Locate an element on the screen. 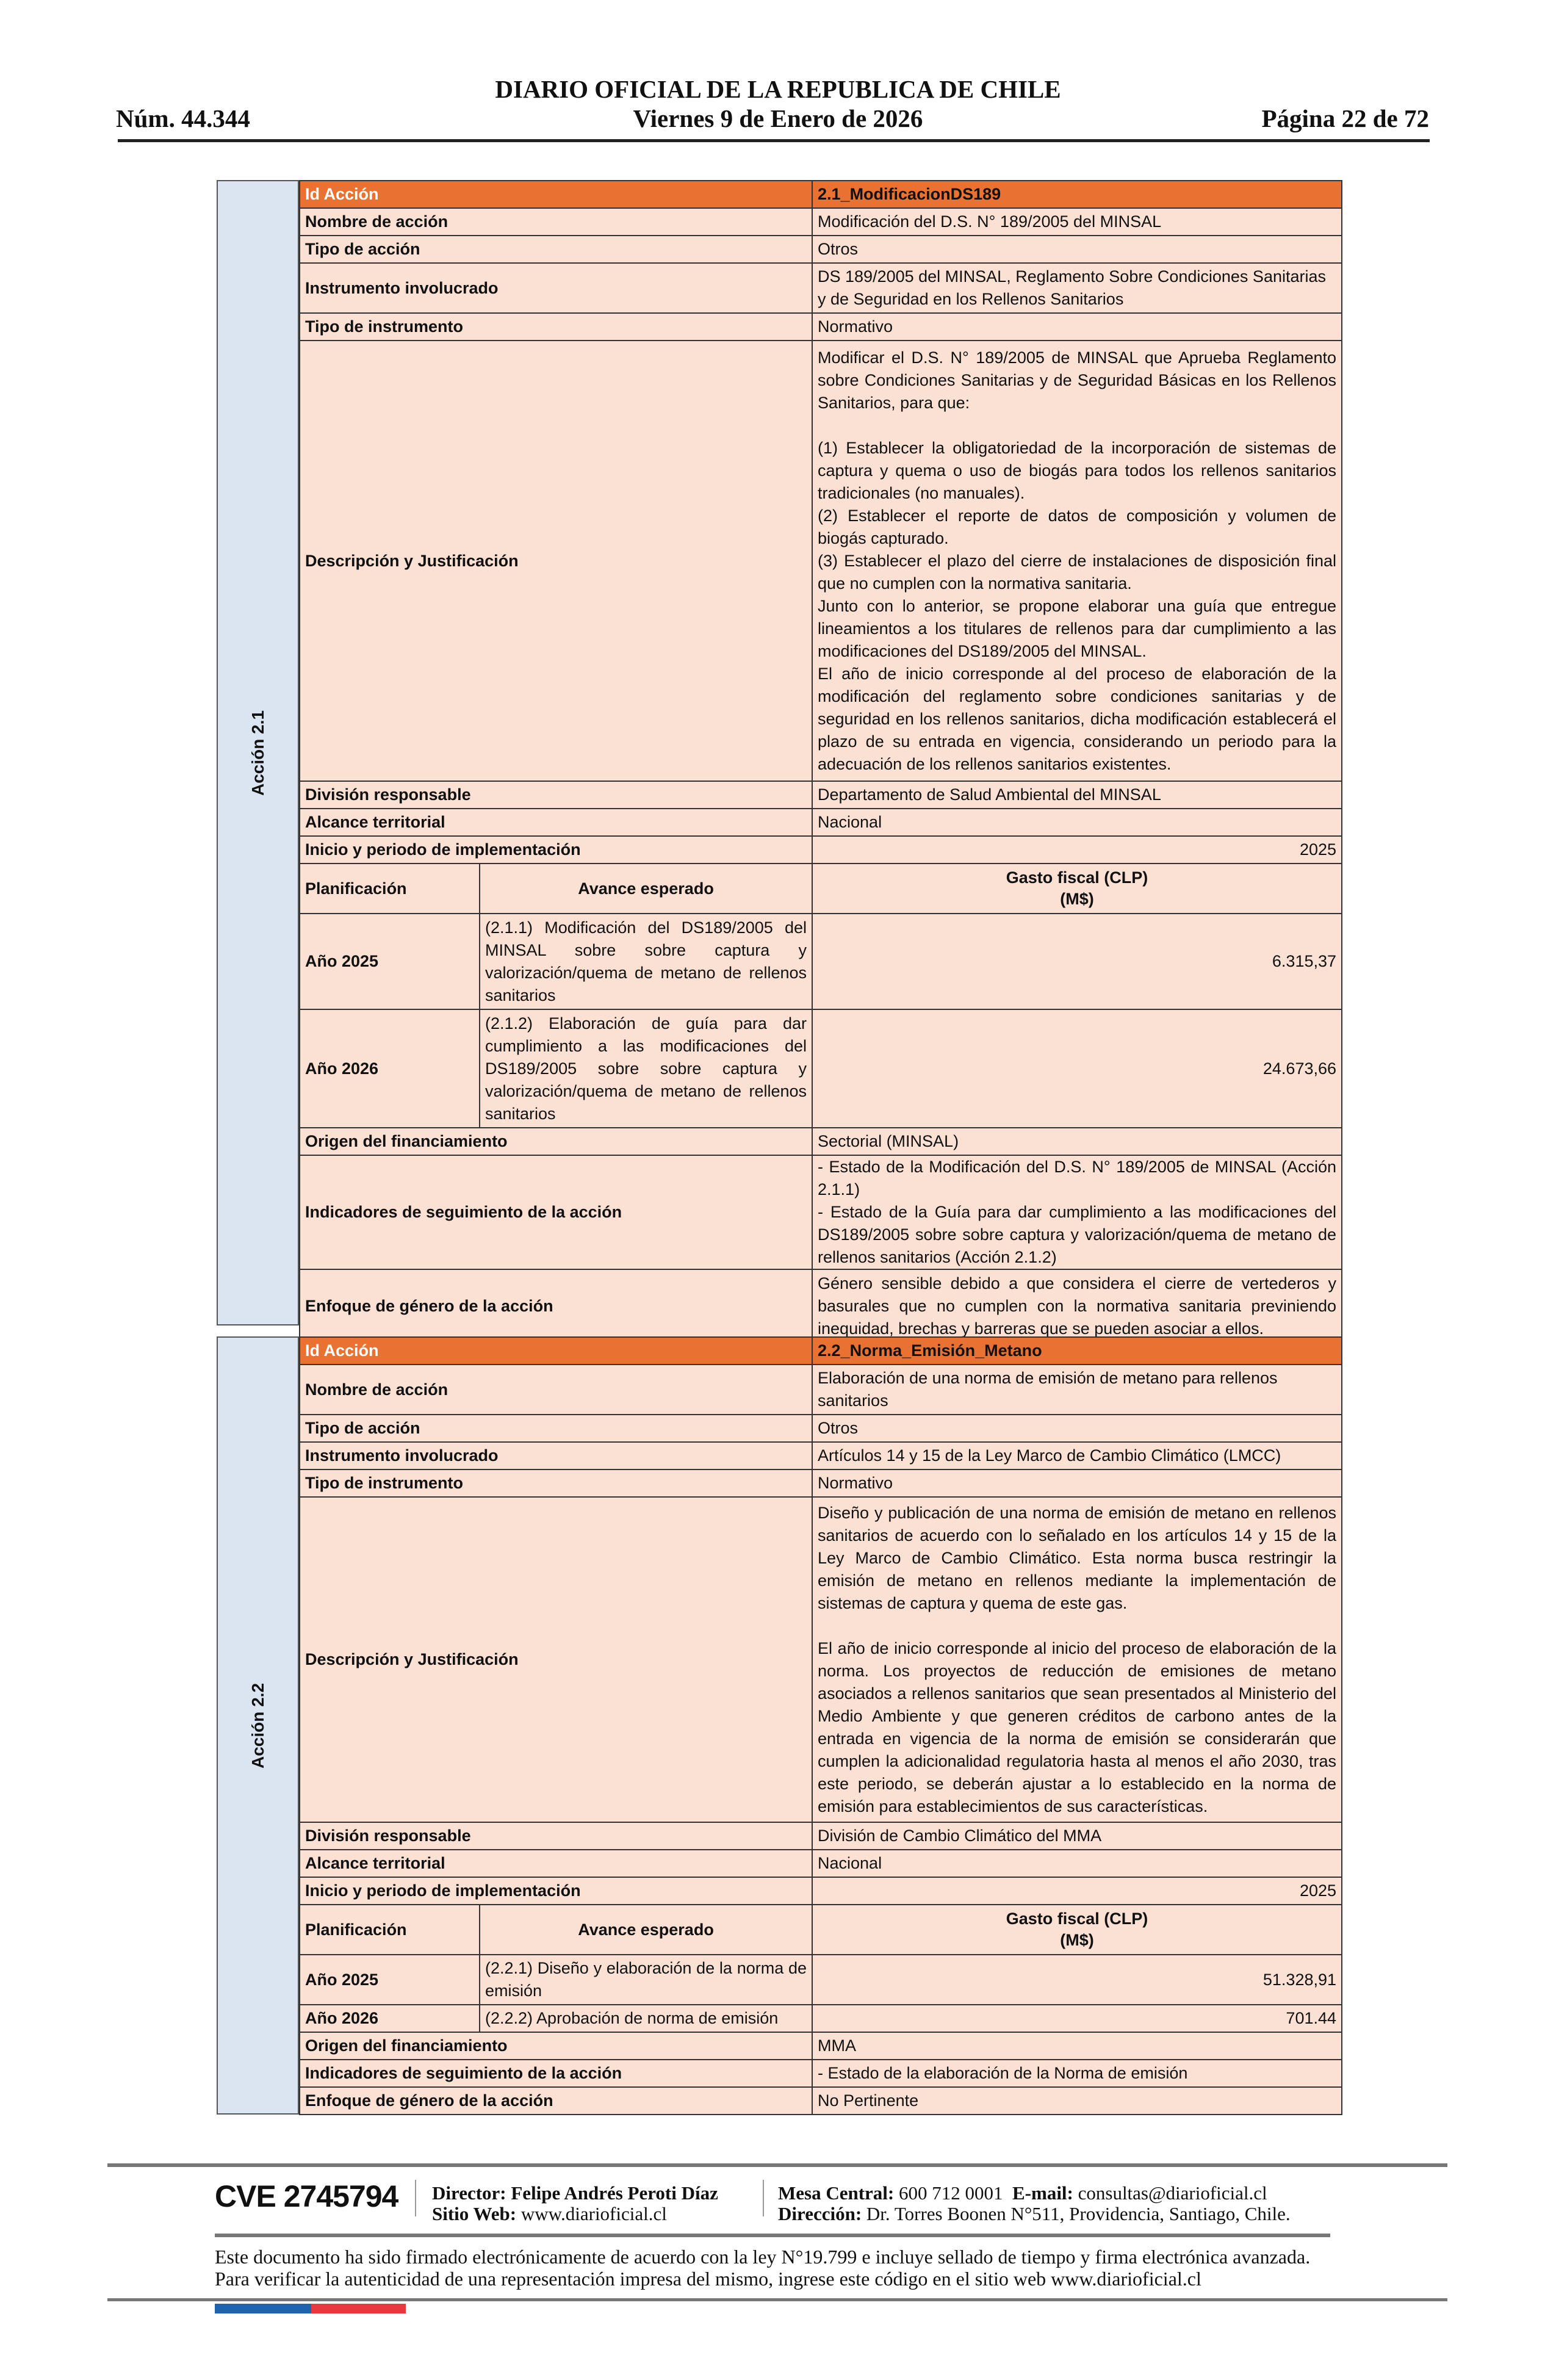 This screenshot has width=1556, height=2380. flag-stripe-blue is located at coordinates (263, 2309).